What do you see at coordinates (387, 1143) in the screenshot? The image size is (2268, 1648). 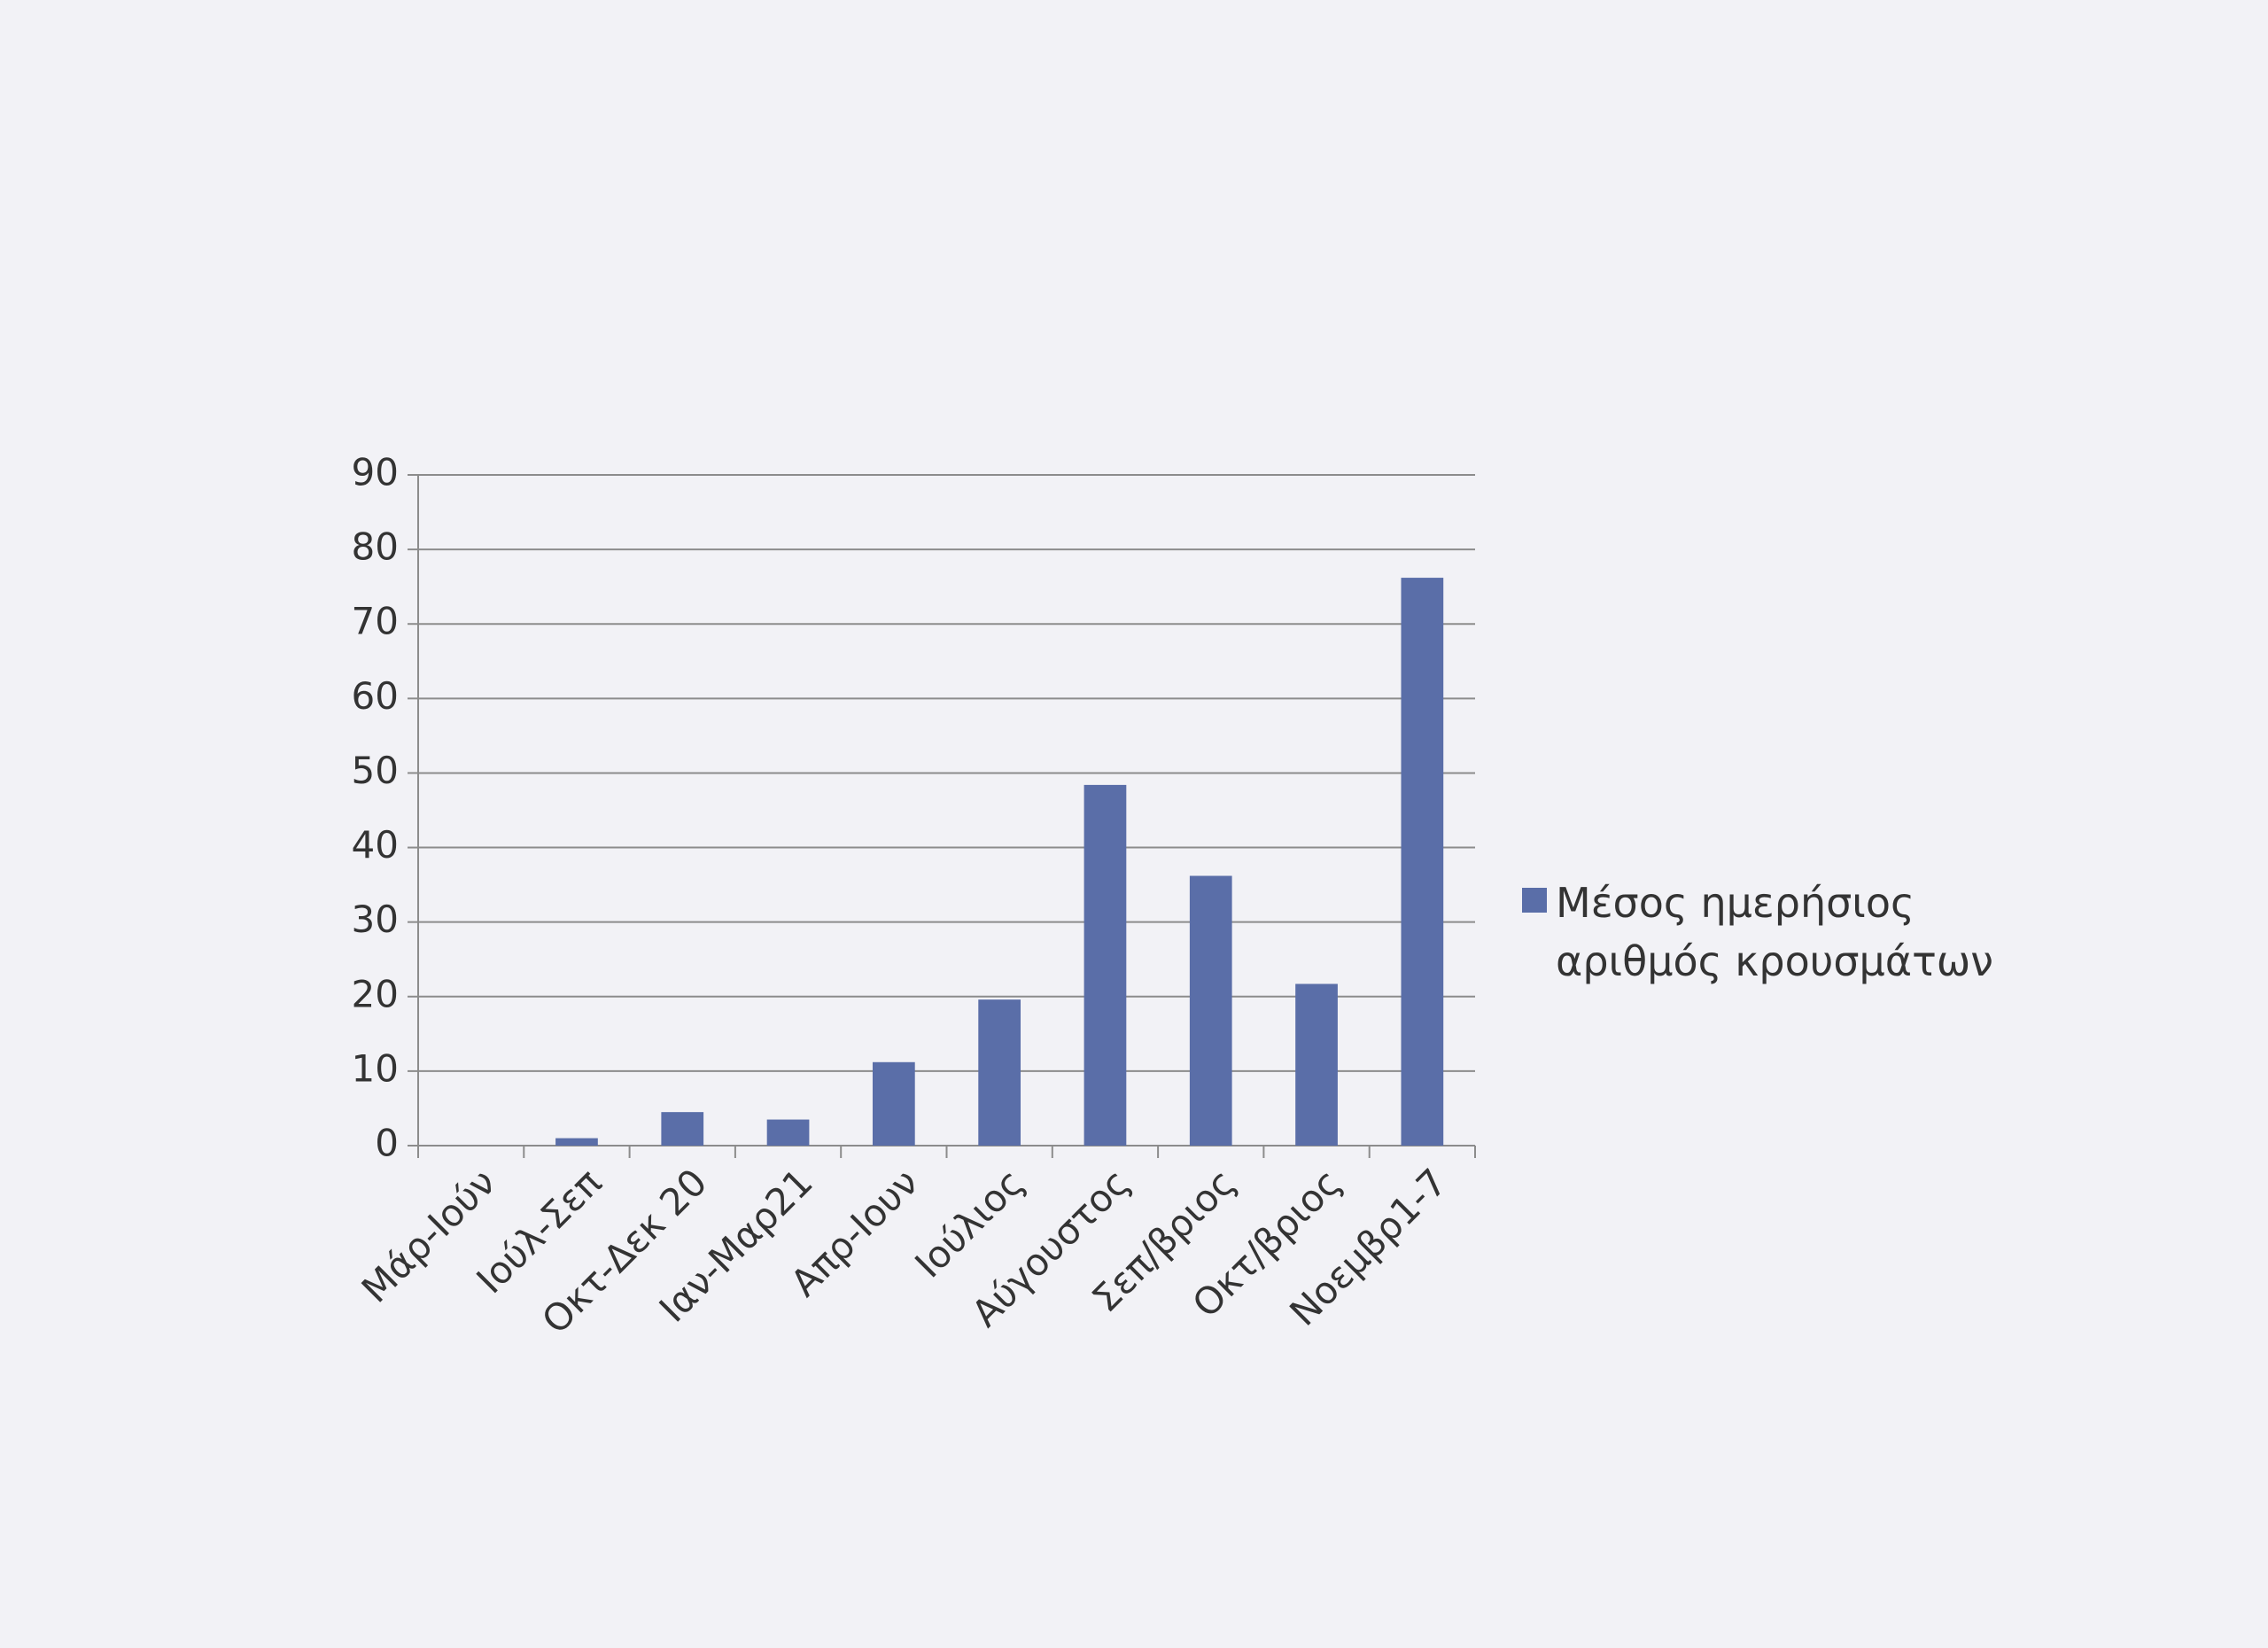 I see `y-tick-label: 0` at bounding box center [387, 1143].